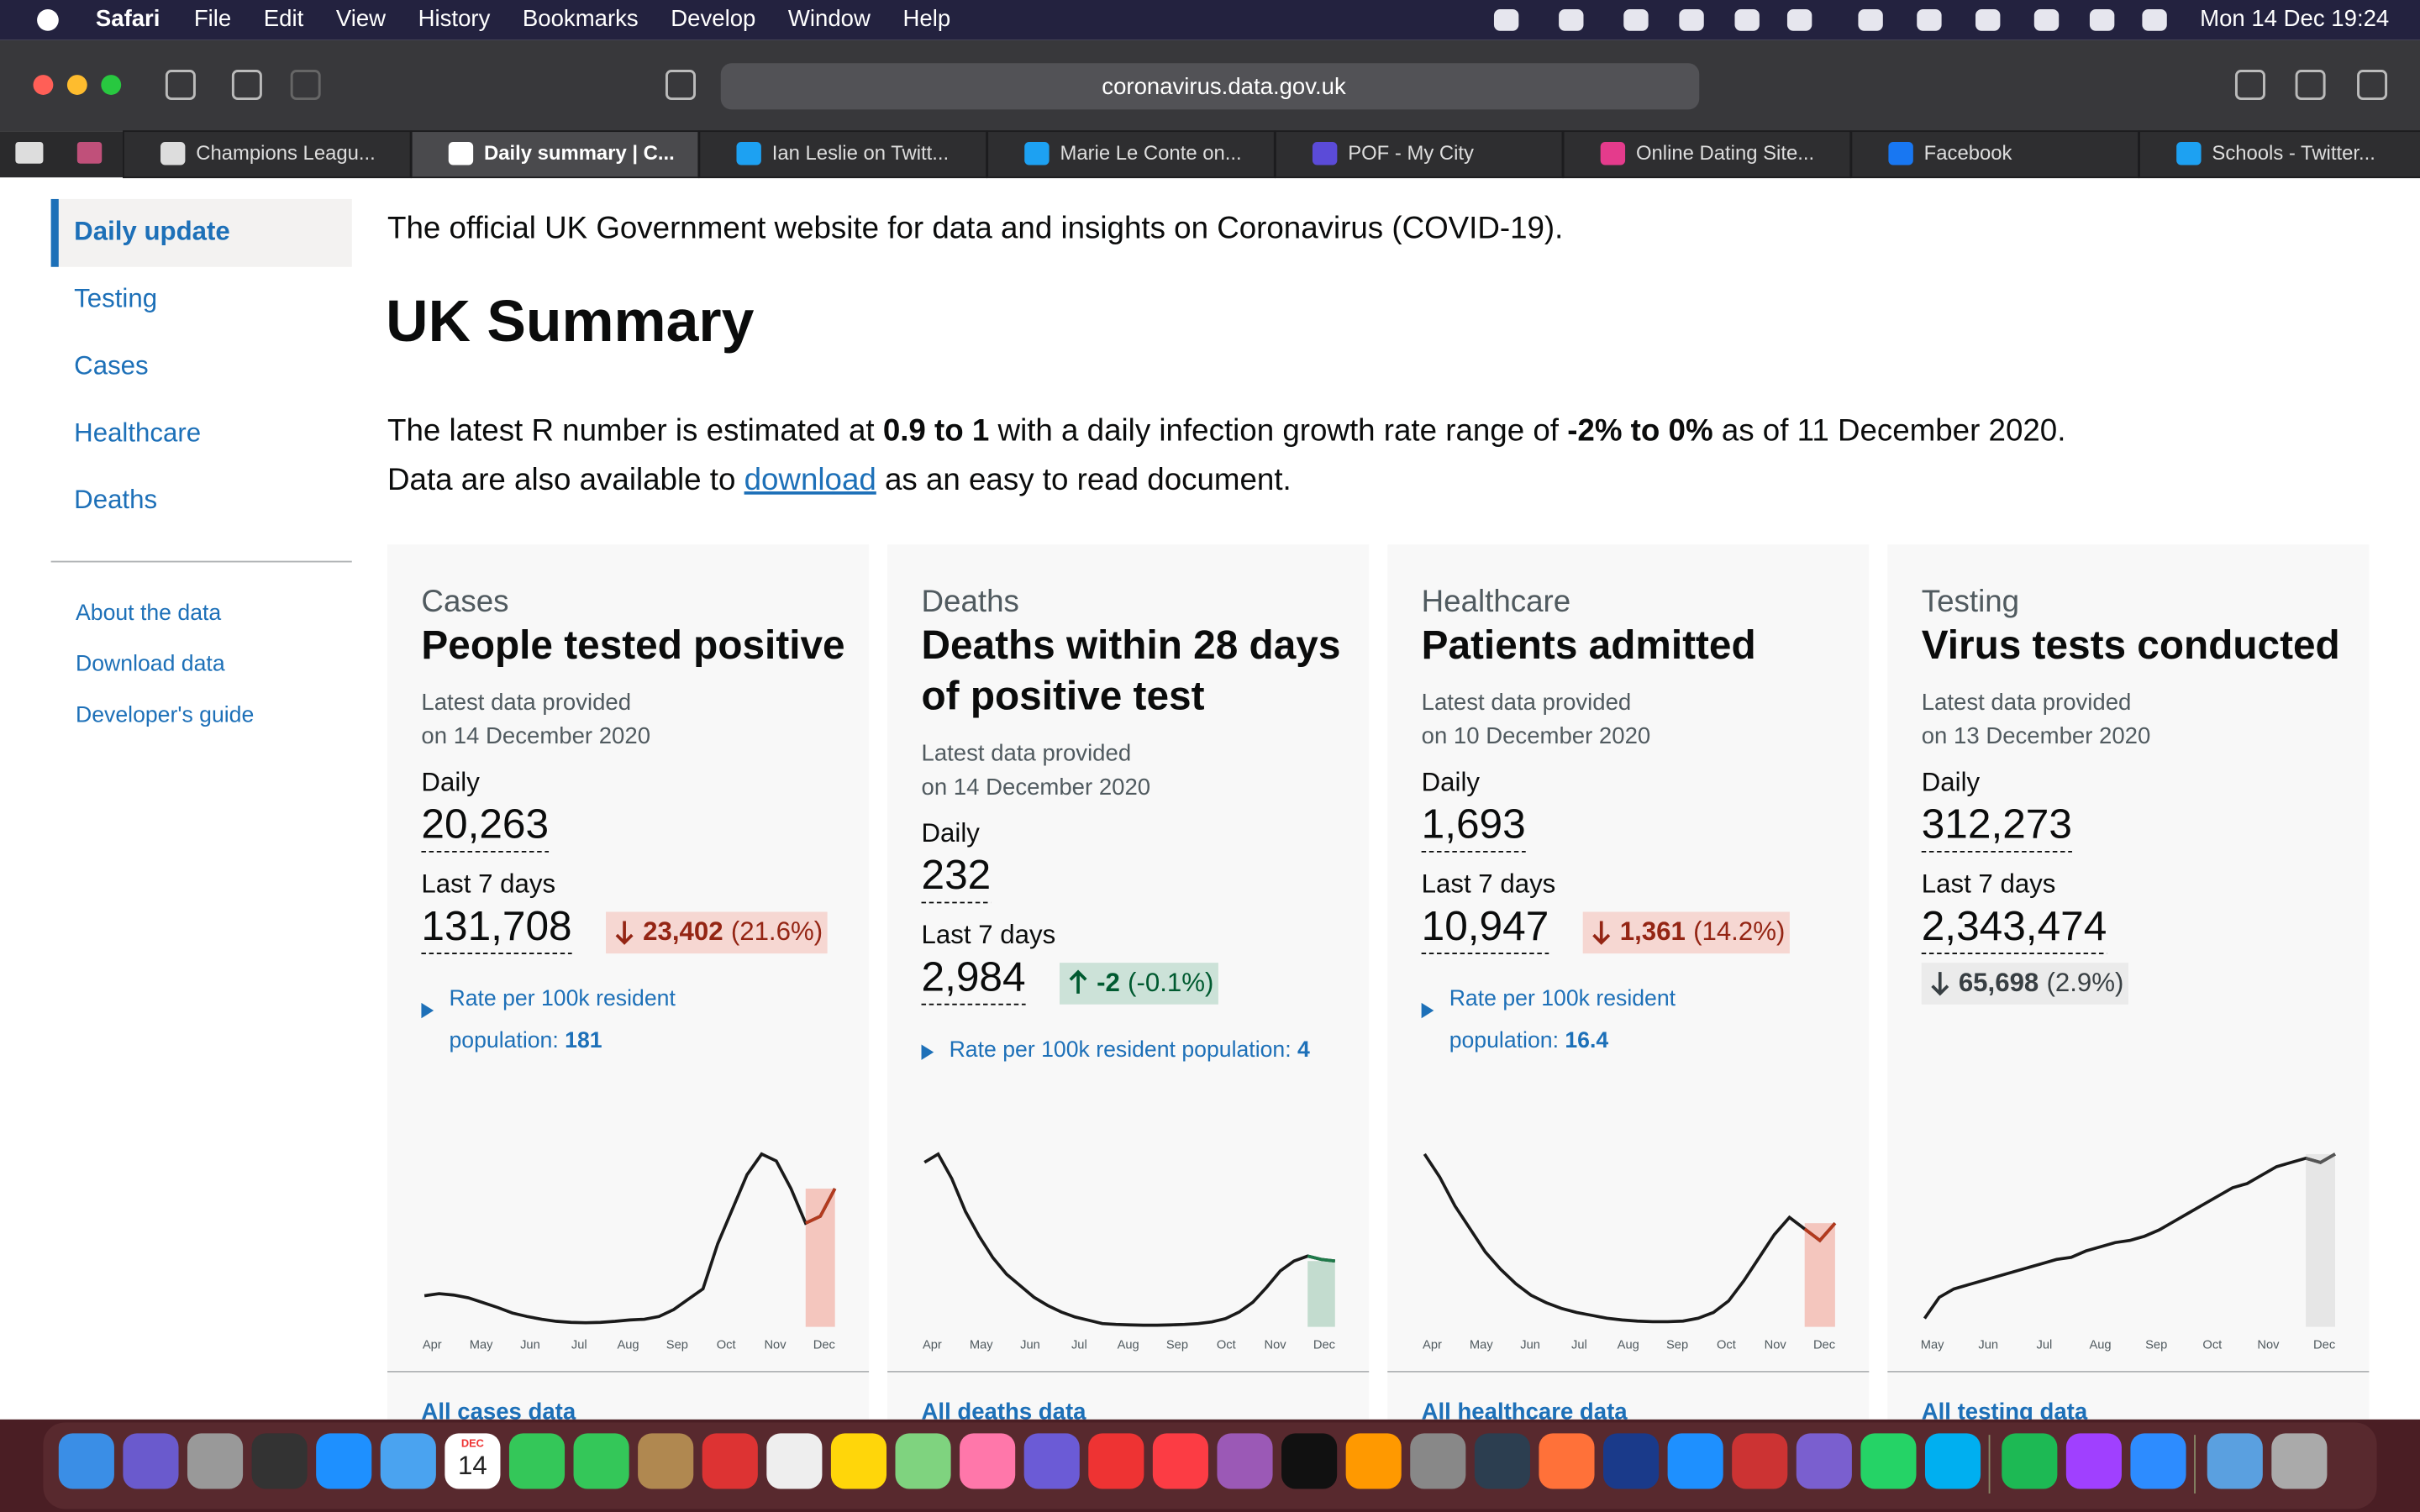 Image resolution: width=2420 pixels, height=1512 pixels. Describe the element at coordinates (1497, 601) in the screenshot. I see `card-category: Healthcare` at that location.